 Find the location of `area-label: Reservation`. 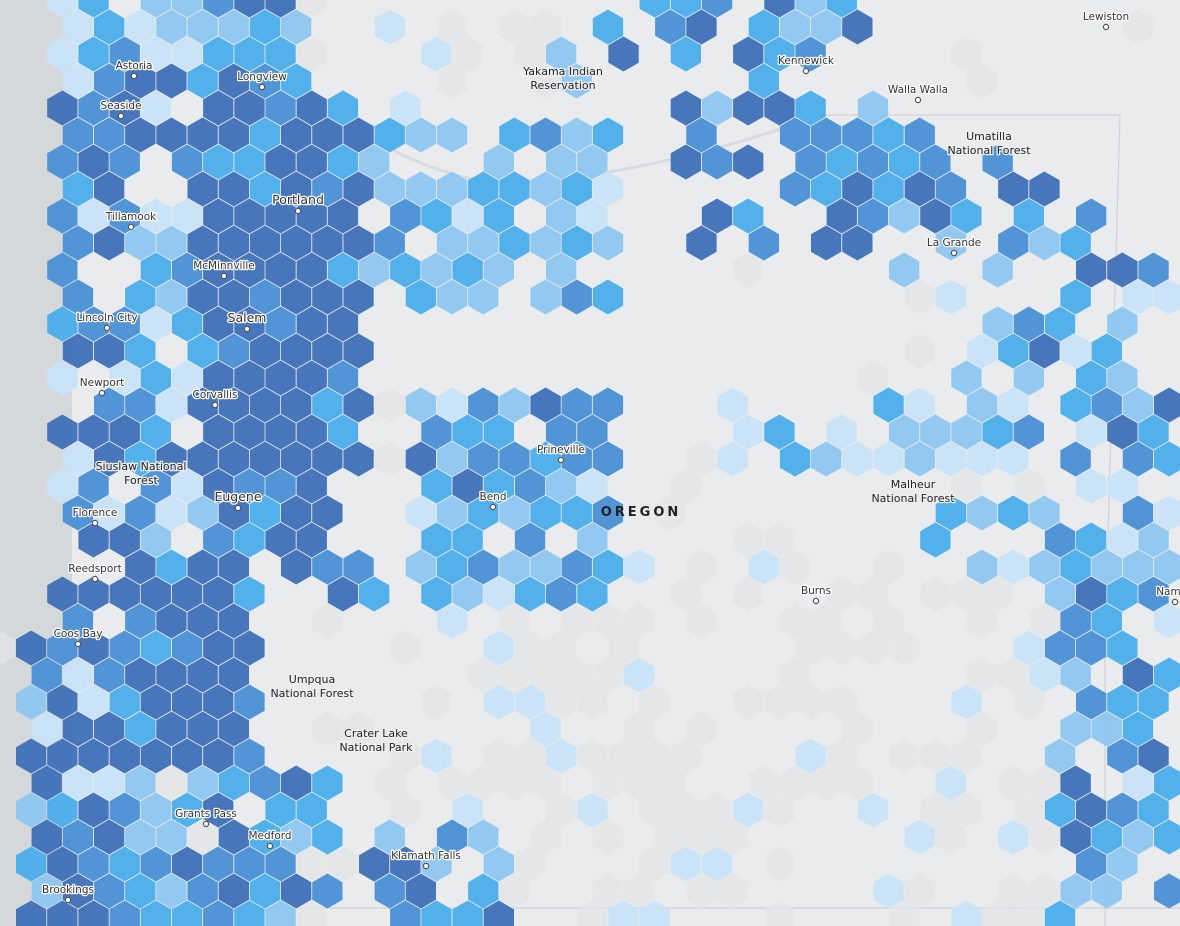

area-label: Reservation is located at coordinates (562, 85).